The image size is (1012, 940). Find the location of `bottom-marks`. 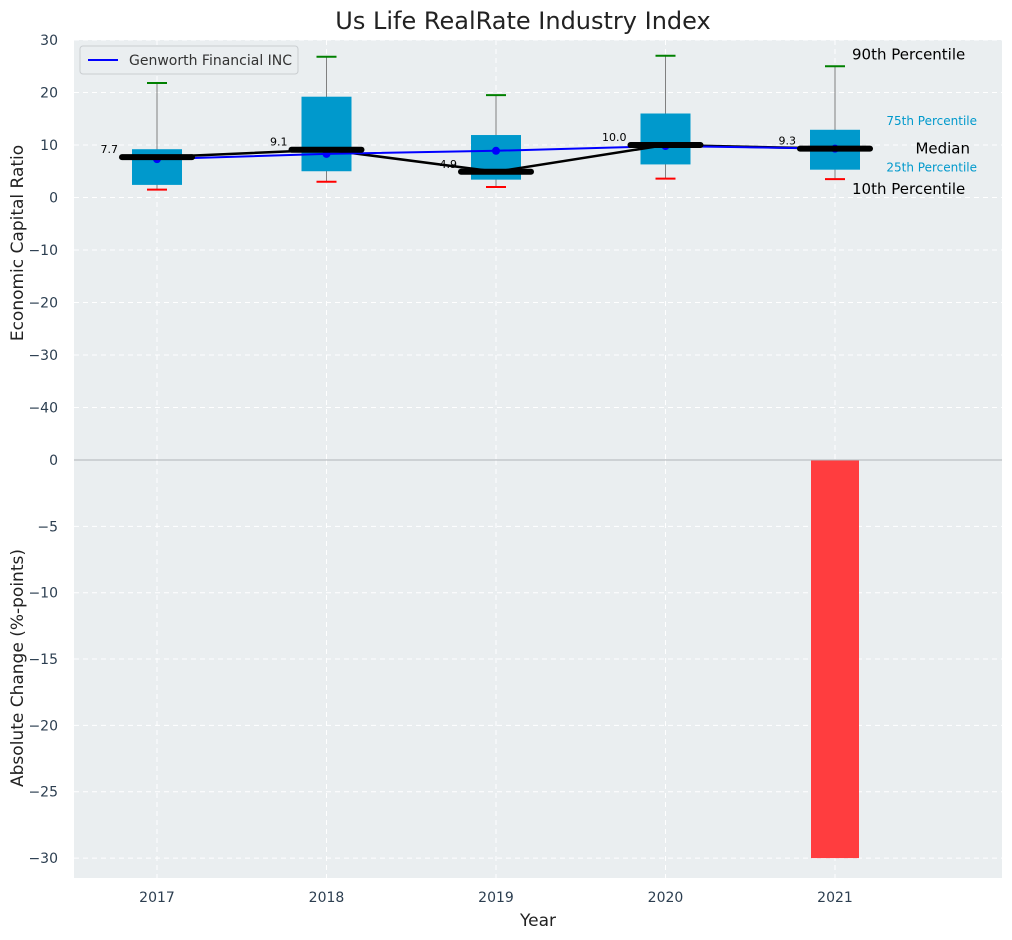

bottom-marks is located at coordinates (835, 659).